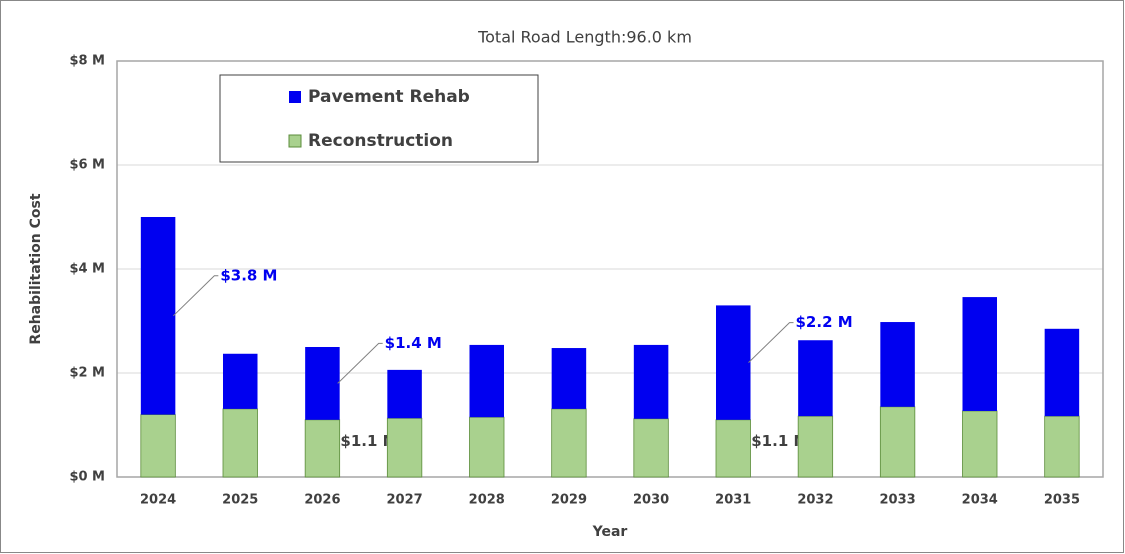 Image resolution: width=1125 pixels, height=554 pixels. Describe the element at coordinates (87, 269) in the screenshot. I see `y-tick-label: $4 M` at that location.